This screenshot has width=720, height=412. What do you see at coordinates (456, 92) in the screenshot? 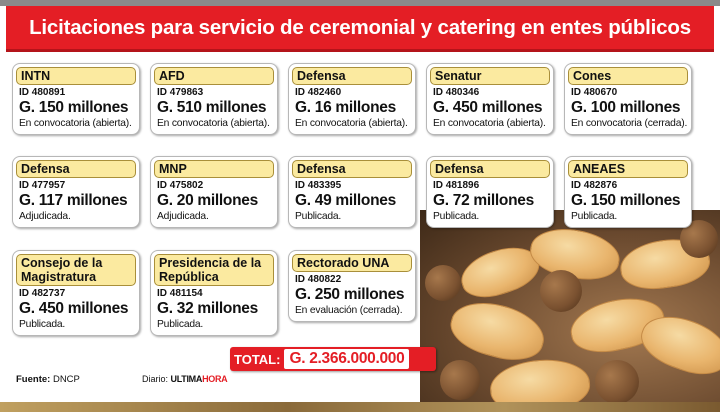
I see `card-id: ID 480346` at bounding box center [456, 92].